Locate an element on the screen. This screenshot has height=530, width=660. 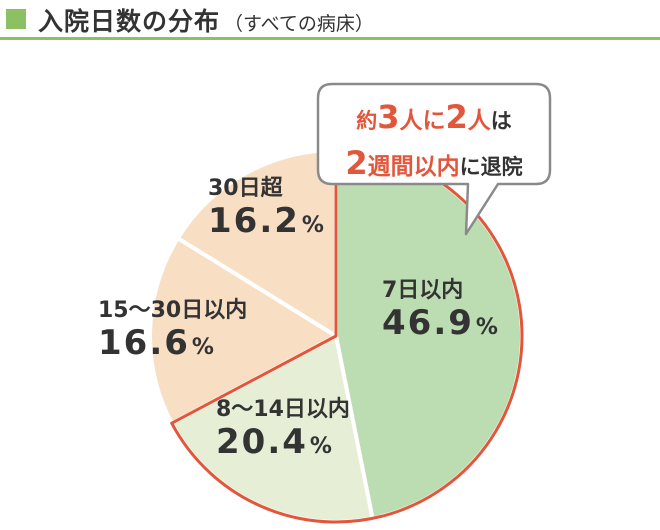
title-text: 入院日数の分布 is located at coordinates (129, 21).